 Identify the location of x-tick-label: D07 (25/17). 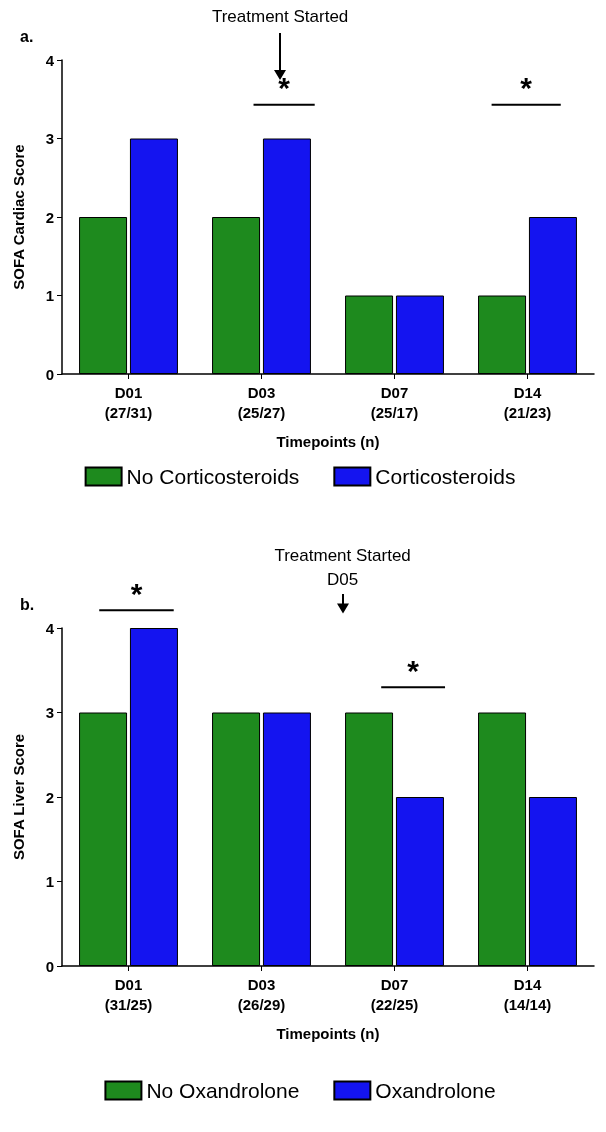
(394, 402).